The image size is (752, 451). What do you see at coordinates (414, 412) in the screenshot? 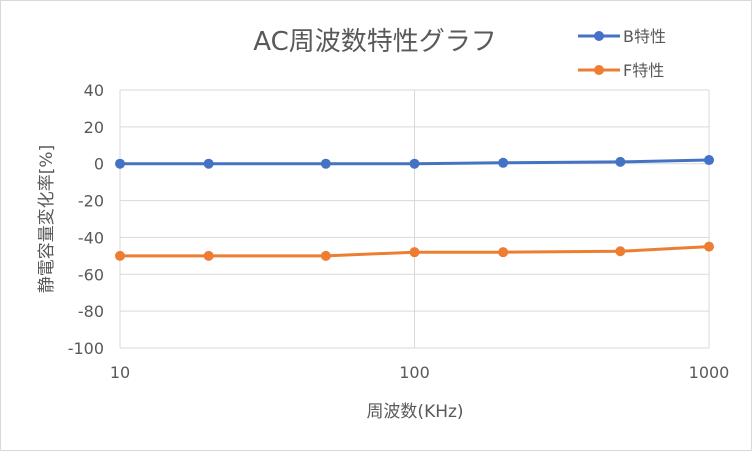
I see `x-axis-title: 周波数(KHz)` at bounding box center [414, 412].